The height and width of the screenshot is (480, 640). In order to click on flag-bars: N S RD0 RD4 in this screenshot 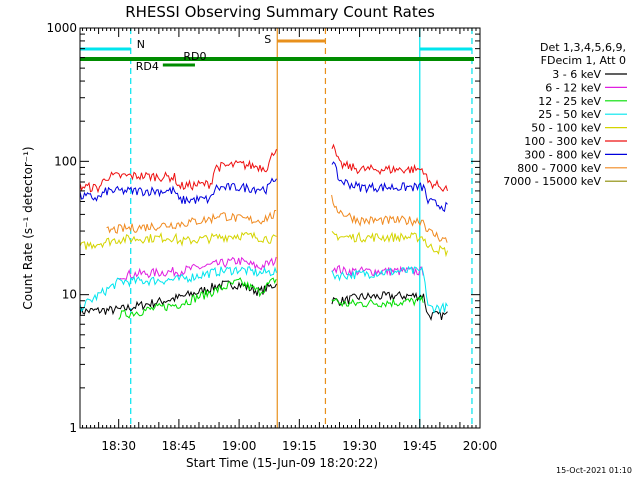, I will do `click(277, 53)`.